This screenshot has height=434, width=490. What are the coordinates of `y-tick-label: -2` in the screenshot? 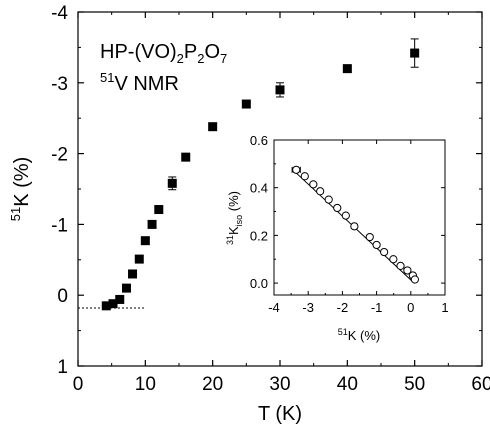 It's located at (59, 155).